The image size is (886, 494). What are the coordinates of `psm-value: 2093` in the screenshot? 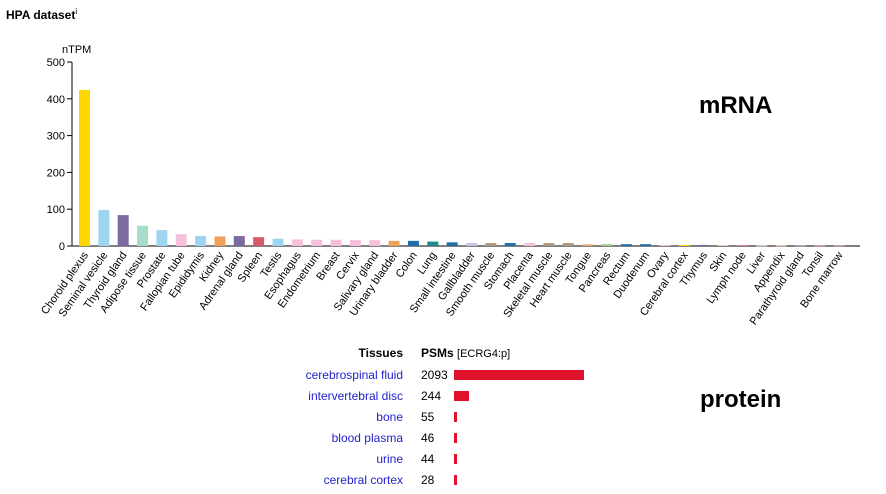 It's located at (434, 375).